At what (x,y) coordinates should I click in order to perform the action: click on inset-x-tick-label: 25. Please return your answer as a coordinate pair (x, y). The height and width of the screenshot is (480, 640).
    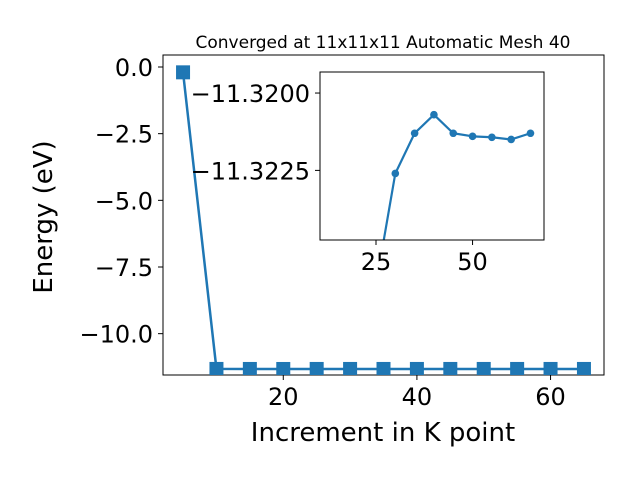
    Looking at the image, I should click on (376, 262).